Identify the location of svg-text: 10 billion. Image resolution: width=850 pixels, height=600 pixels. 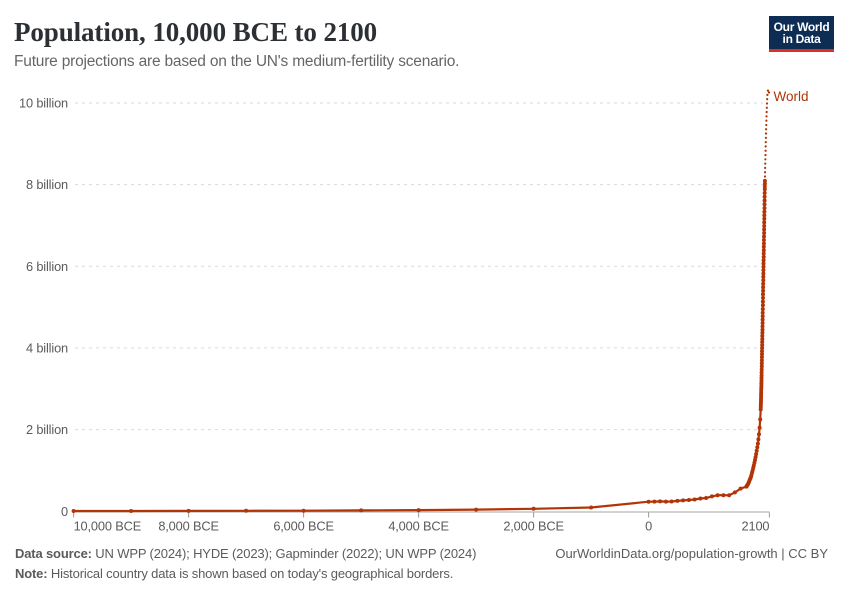
(43, 103).